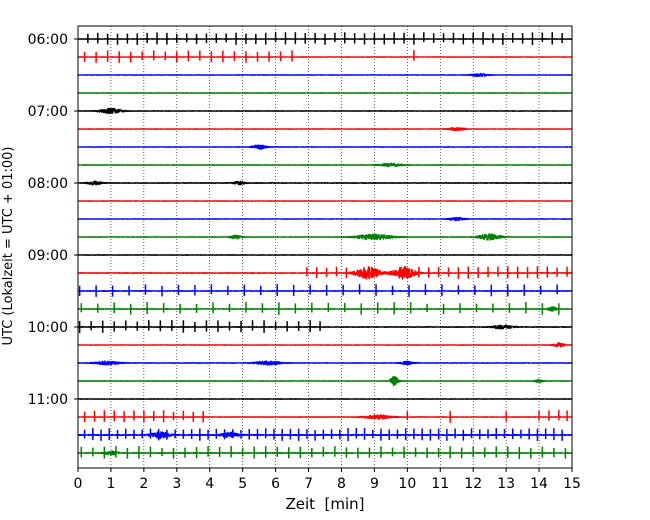 The height and width of the screenshot is (520, 650). I want to click on x-tick-label: 6, so click(275, 484).